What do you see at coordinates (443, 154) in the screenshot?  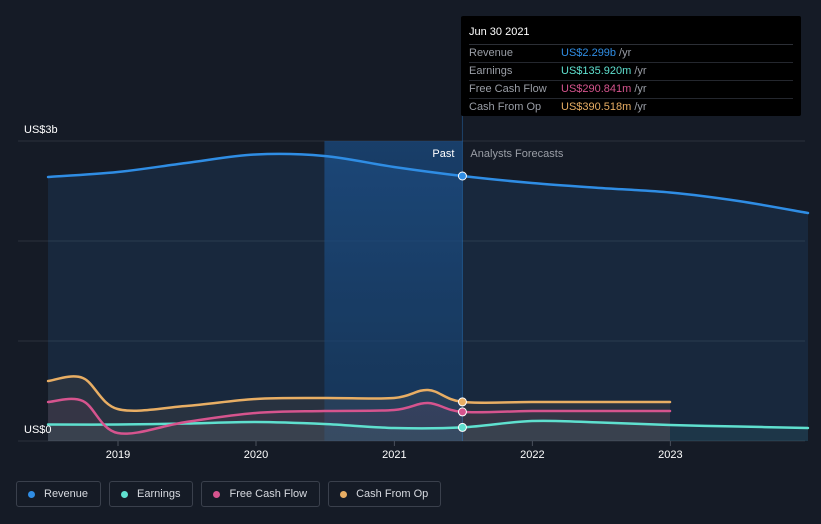 I see `past-label: Past` at bounding box center [443, 154].